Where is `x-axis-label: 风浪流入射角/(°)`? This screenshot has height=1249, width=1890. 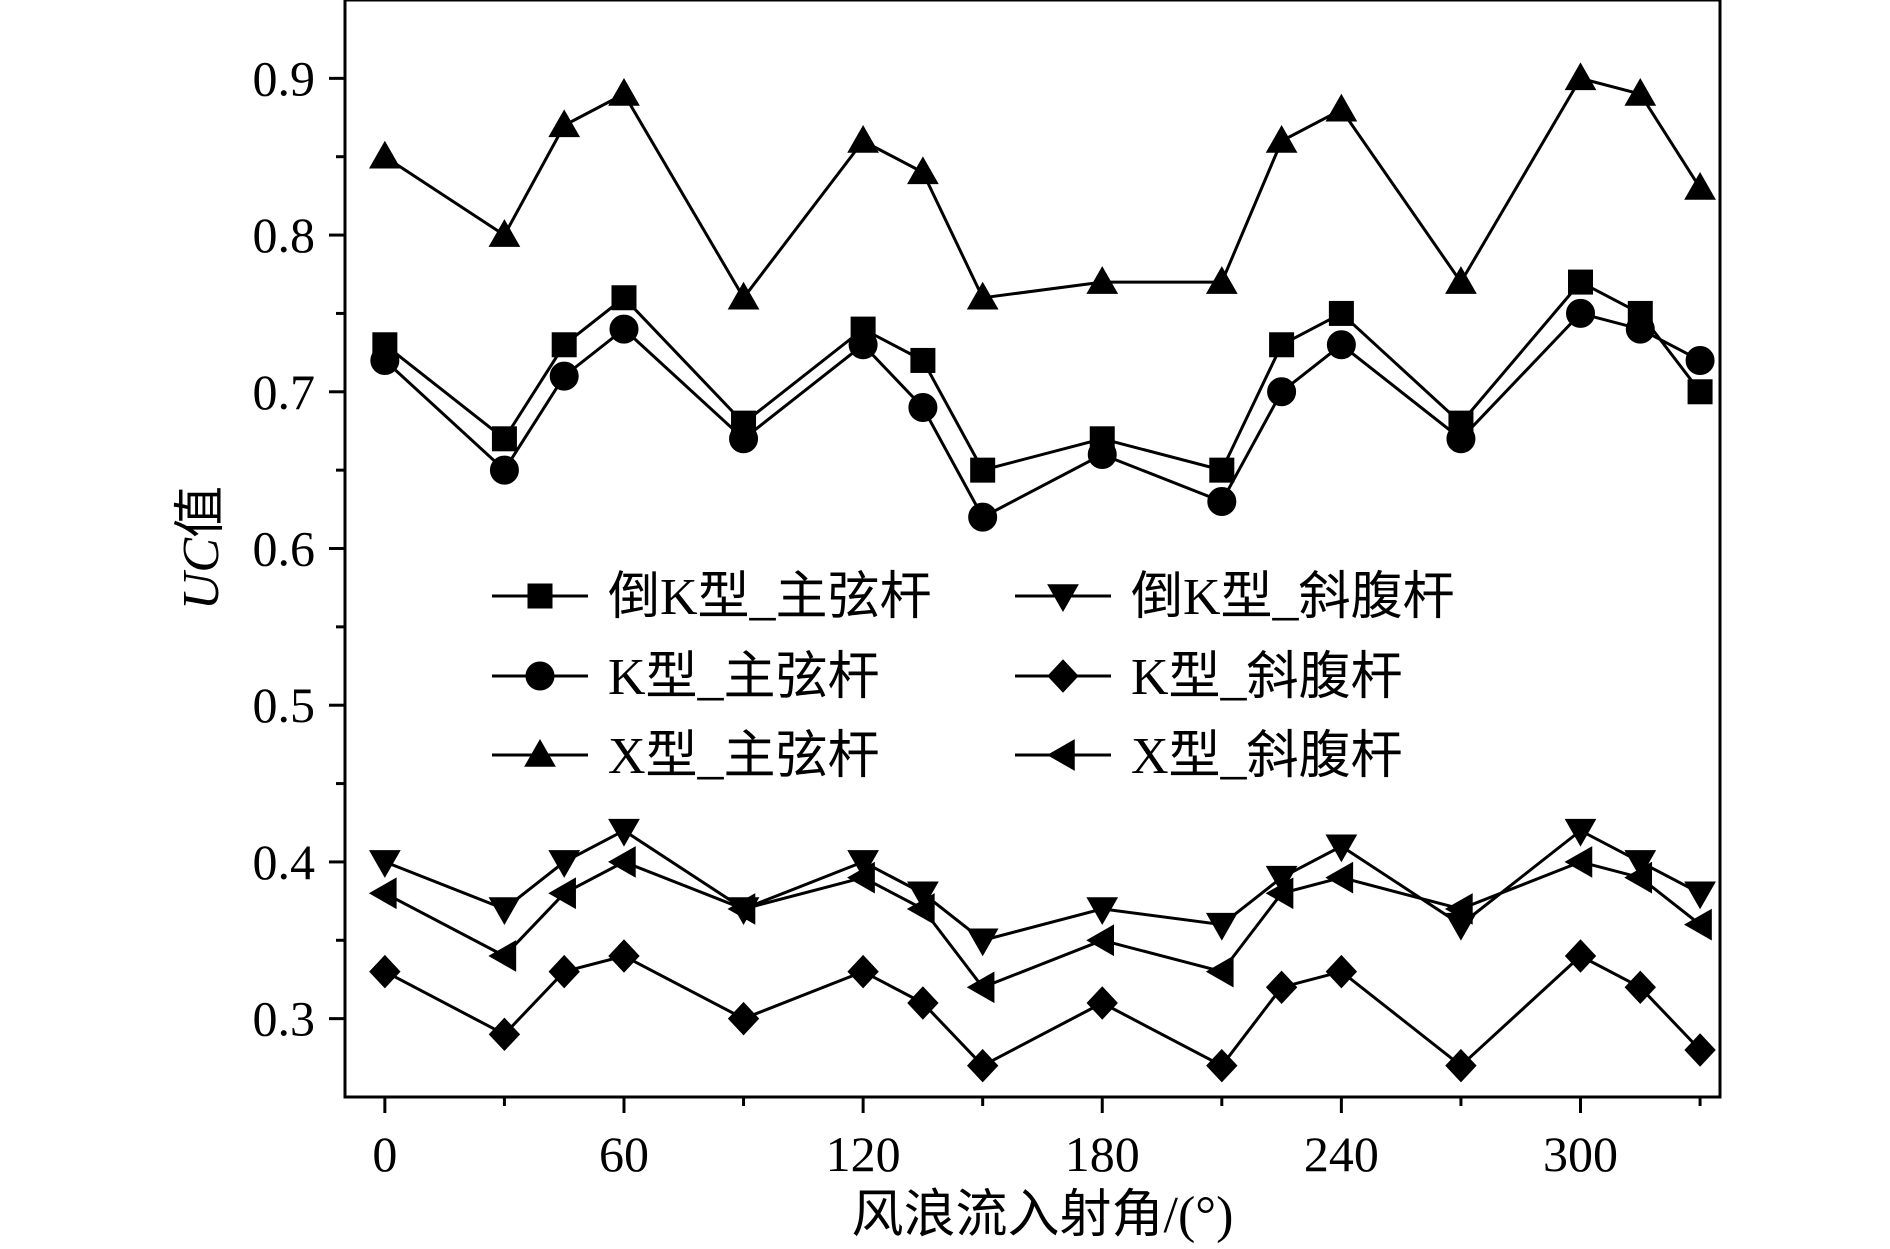 x-axis-label: 风浪流入射角/(°) is located at coordinates (1043, 1215).